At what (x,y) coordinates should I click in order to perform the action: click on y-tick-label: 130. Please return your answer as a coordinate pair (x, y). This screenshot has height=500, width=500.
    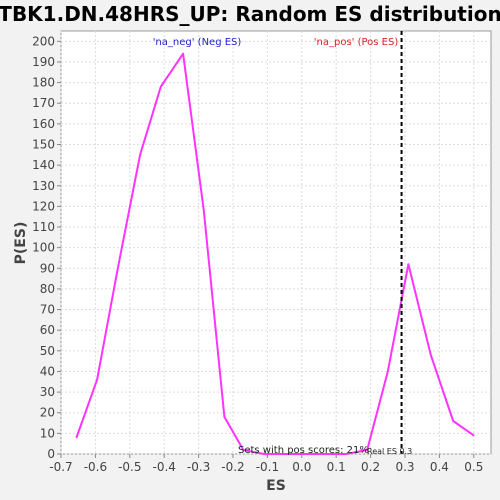
    Looking at the image, I should click on (43, 186).